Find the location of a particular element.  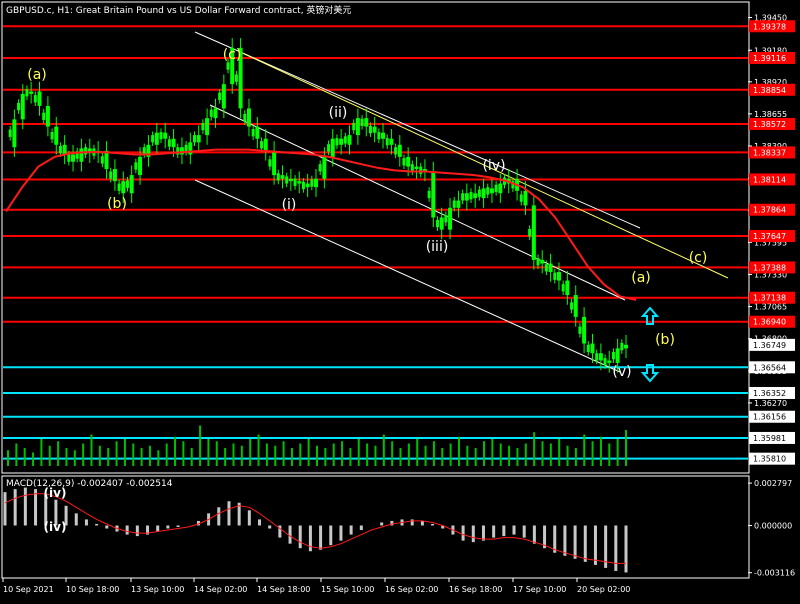

volume-histogram is located at coordinates (317, 445).